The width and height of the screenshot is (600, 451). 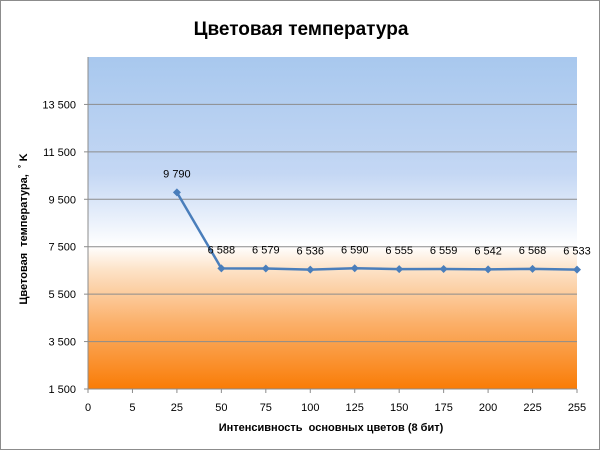 I want to click on data-label: 6 568, so click(x=533, y=251).